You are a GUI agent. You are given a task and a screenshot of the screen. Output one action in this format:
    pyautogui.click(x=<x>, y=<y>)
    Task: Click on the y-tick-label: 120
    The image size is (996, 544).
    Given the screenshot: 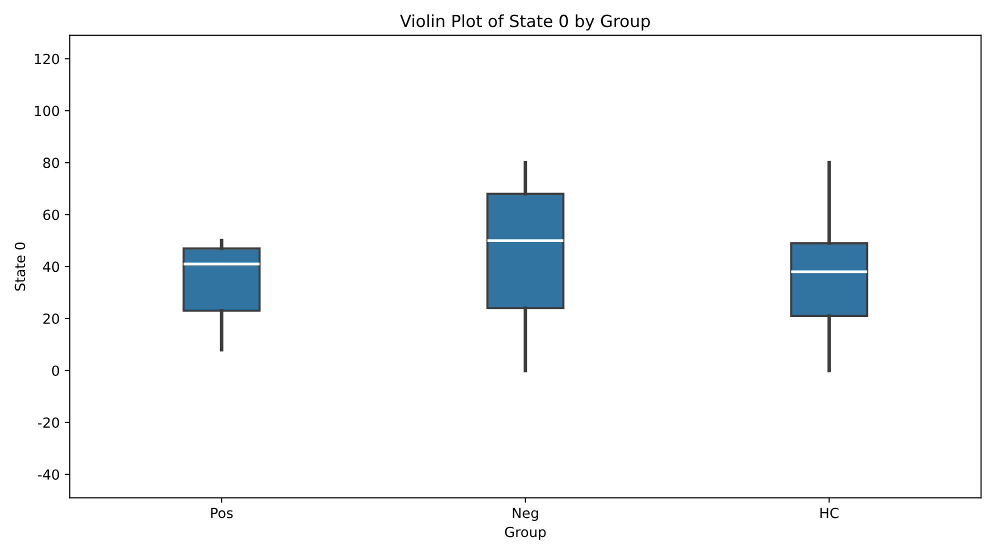 What is the action you would take?
    pyautogui.click(x=47, y=59)
    